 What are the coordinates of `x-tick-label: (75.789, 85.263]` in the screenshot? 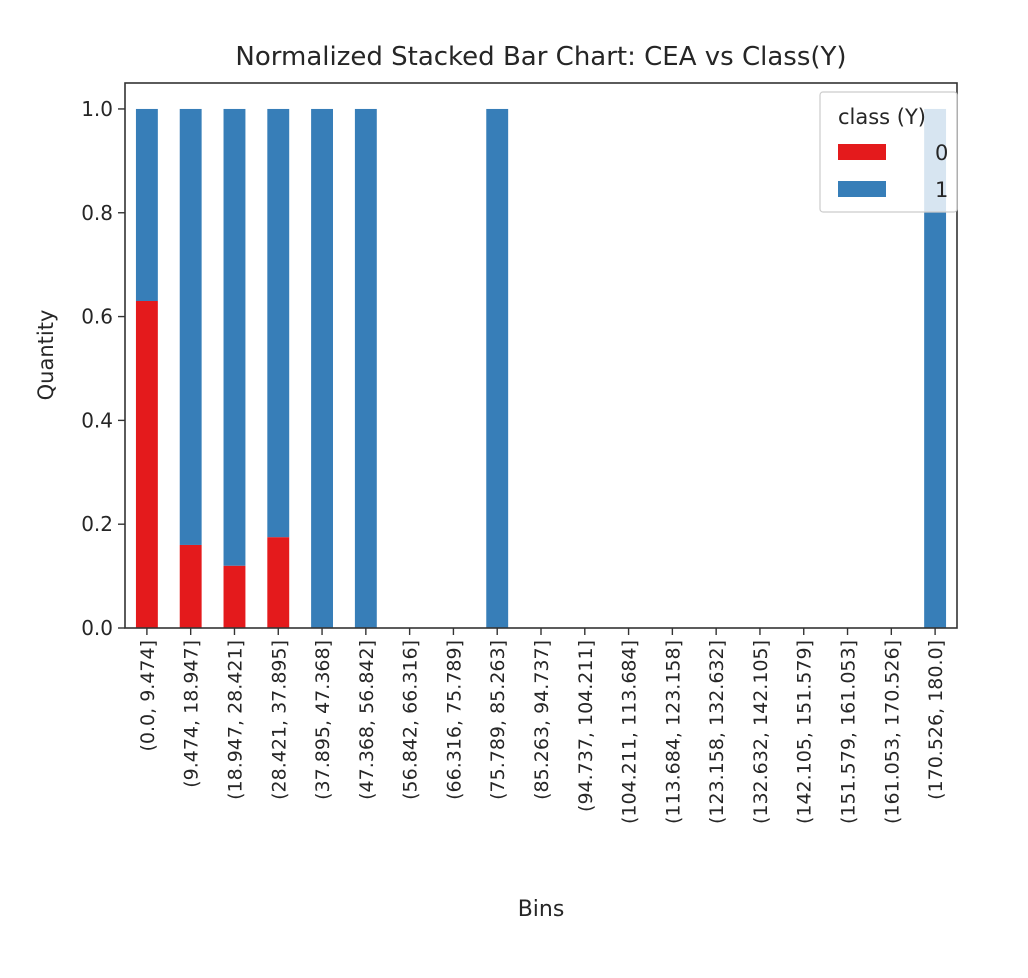 It's located at (498, 720).